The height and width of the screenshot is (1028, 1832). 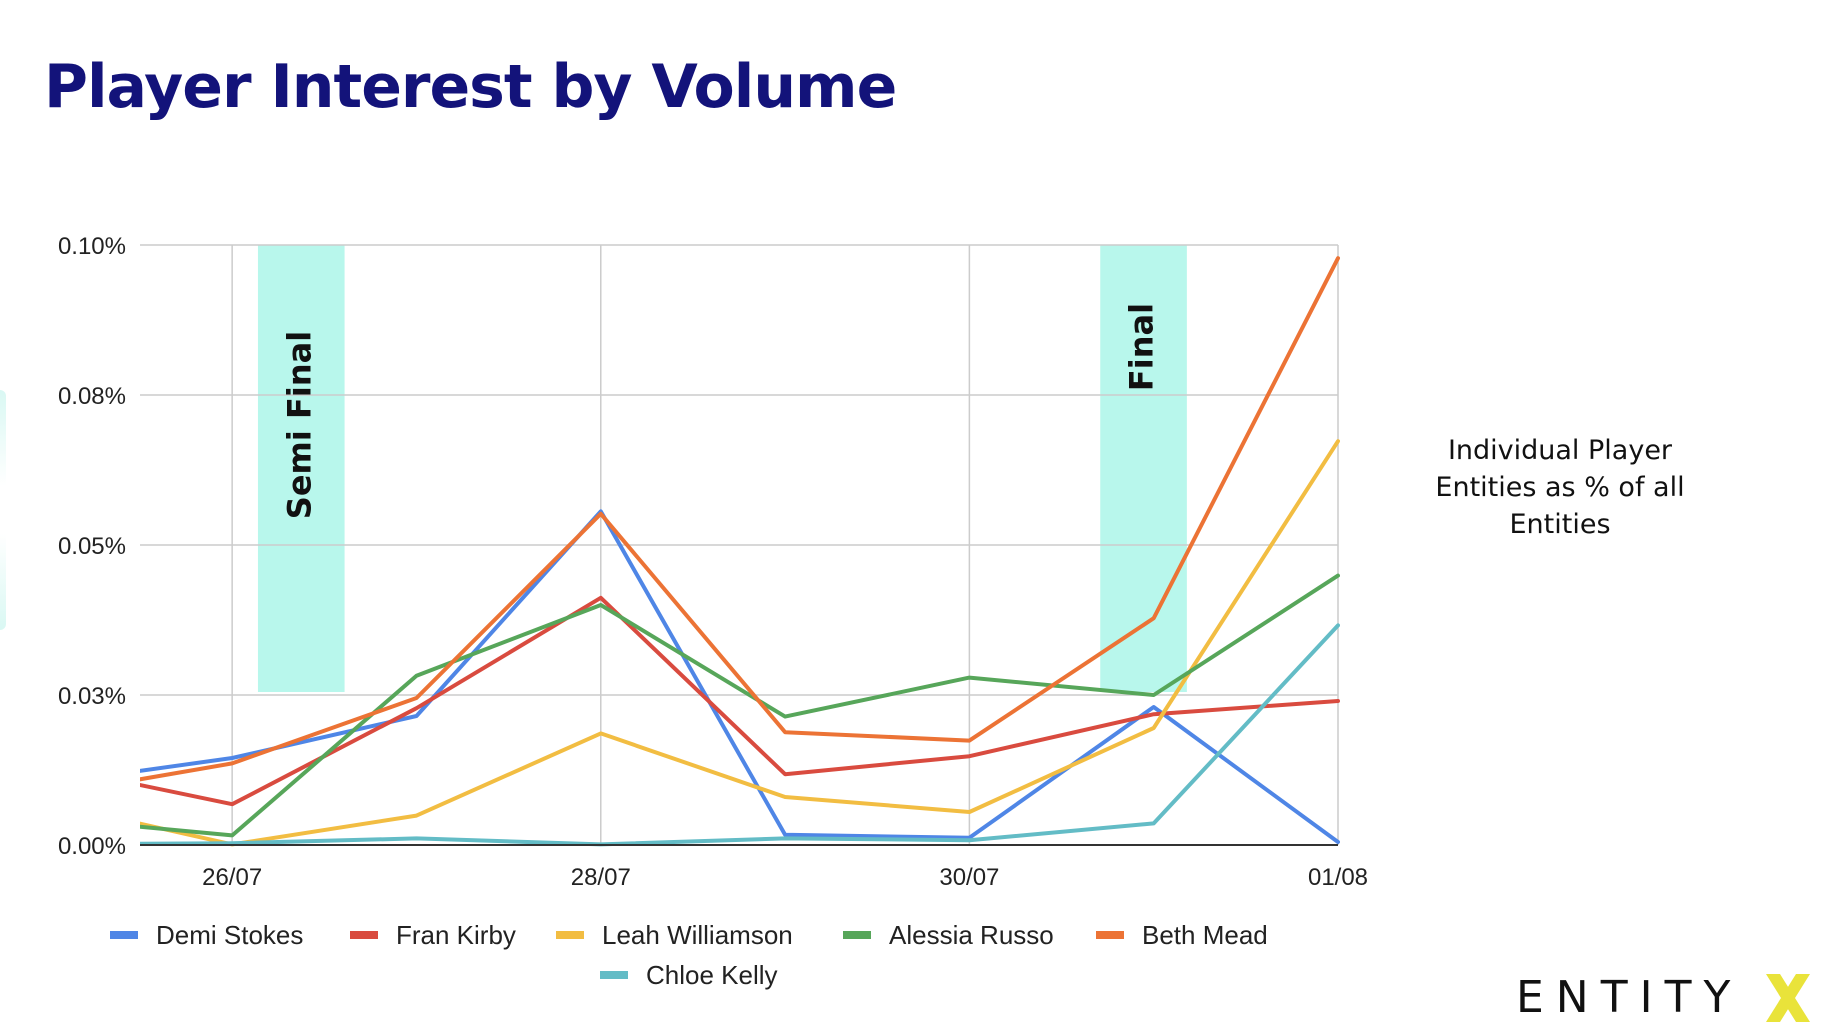 I want to click on y-tick-label: 0.00%, so click(x=92, y=846).